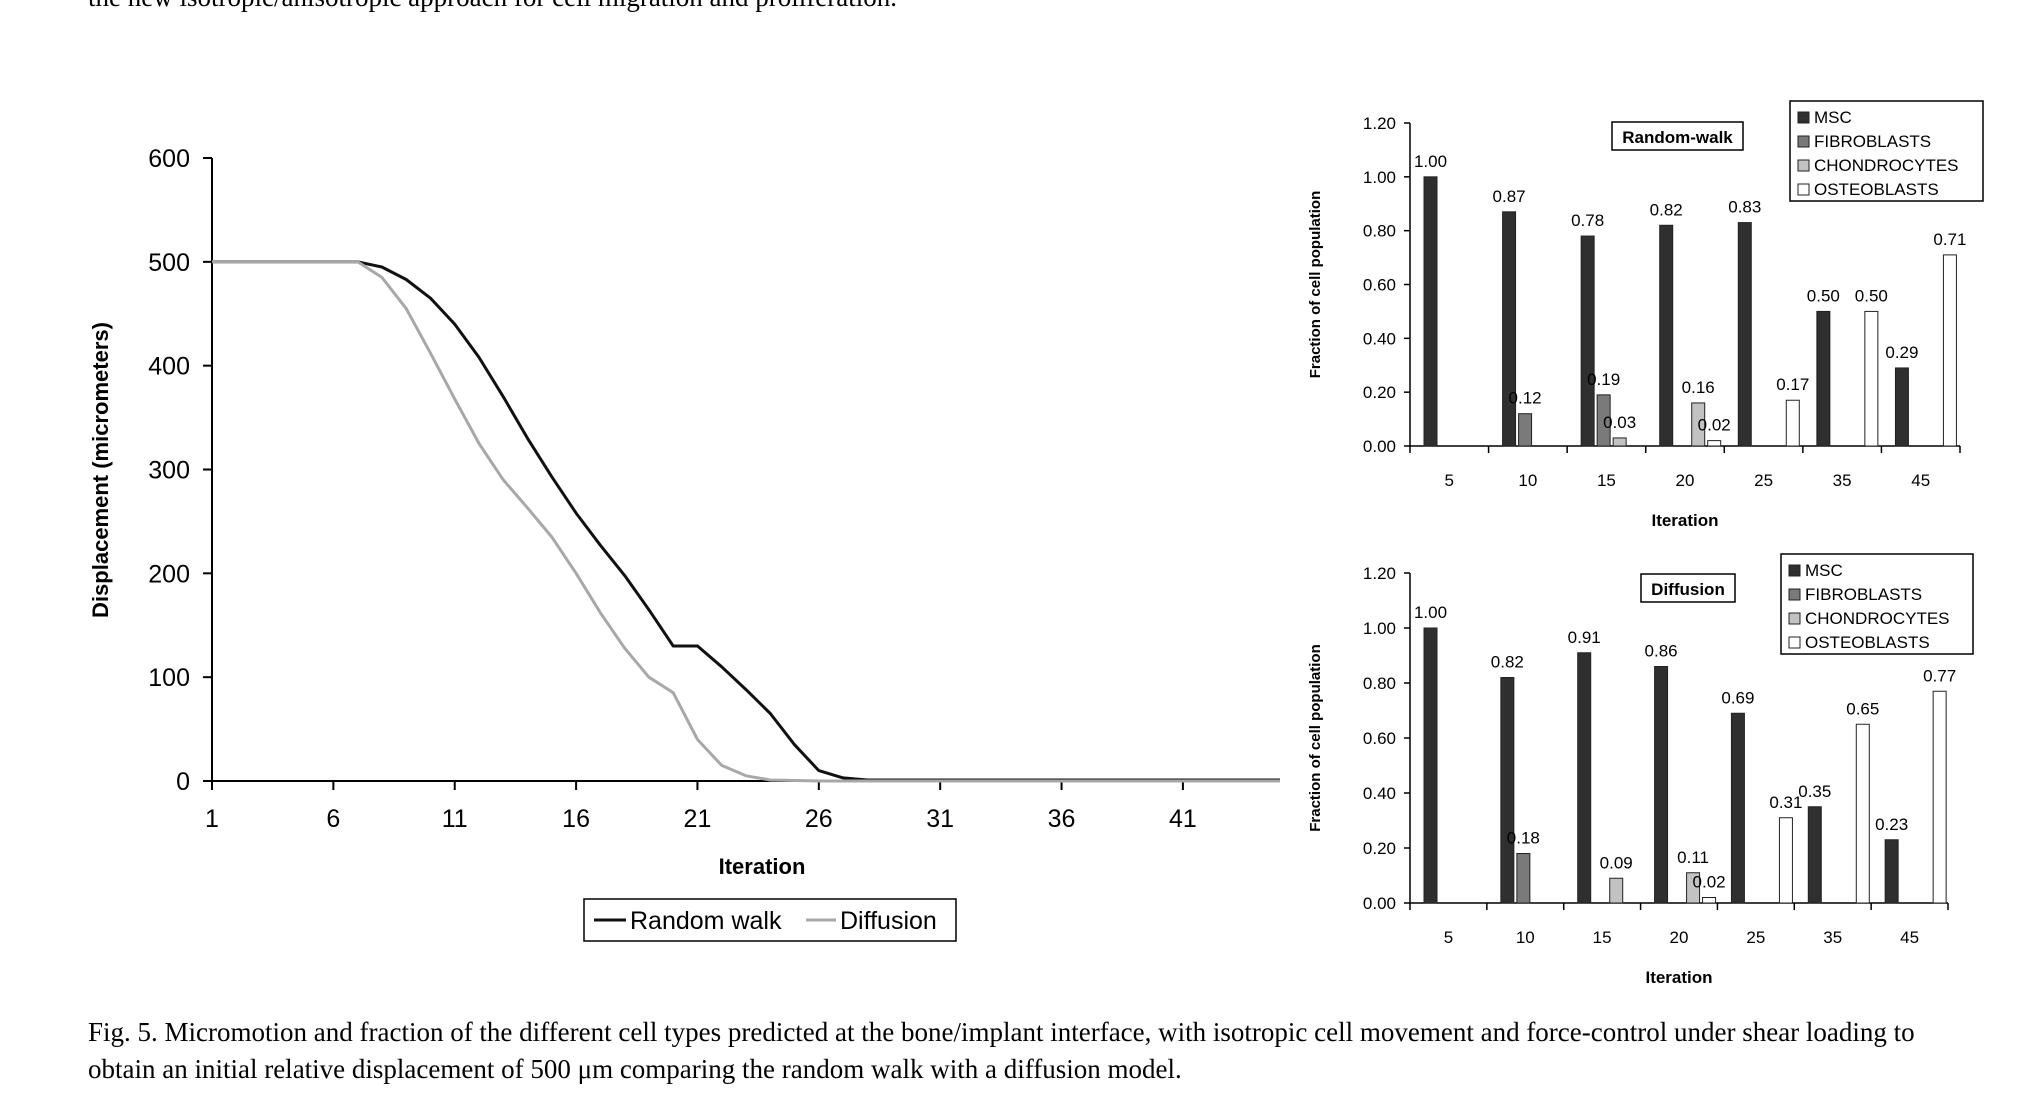  I want to click on bar-legend-box, so click(1886, 151).